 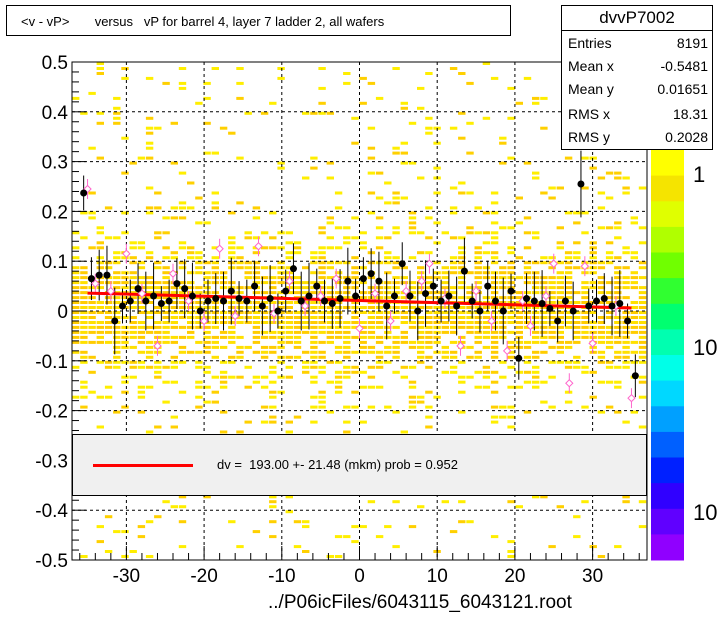 I want to click on y-tick-label: 0.3, so click(x=55, y=163).